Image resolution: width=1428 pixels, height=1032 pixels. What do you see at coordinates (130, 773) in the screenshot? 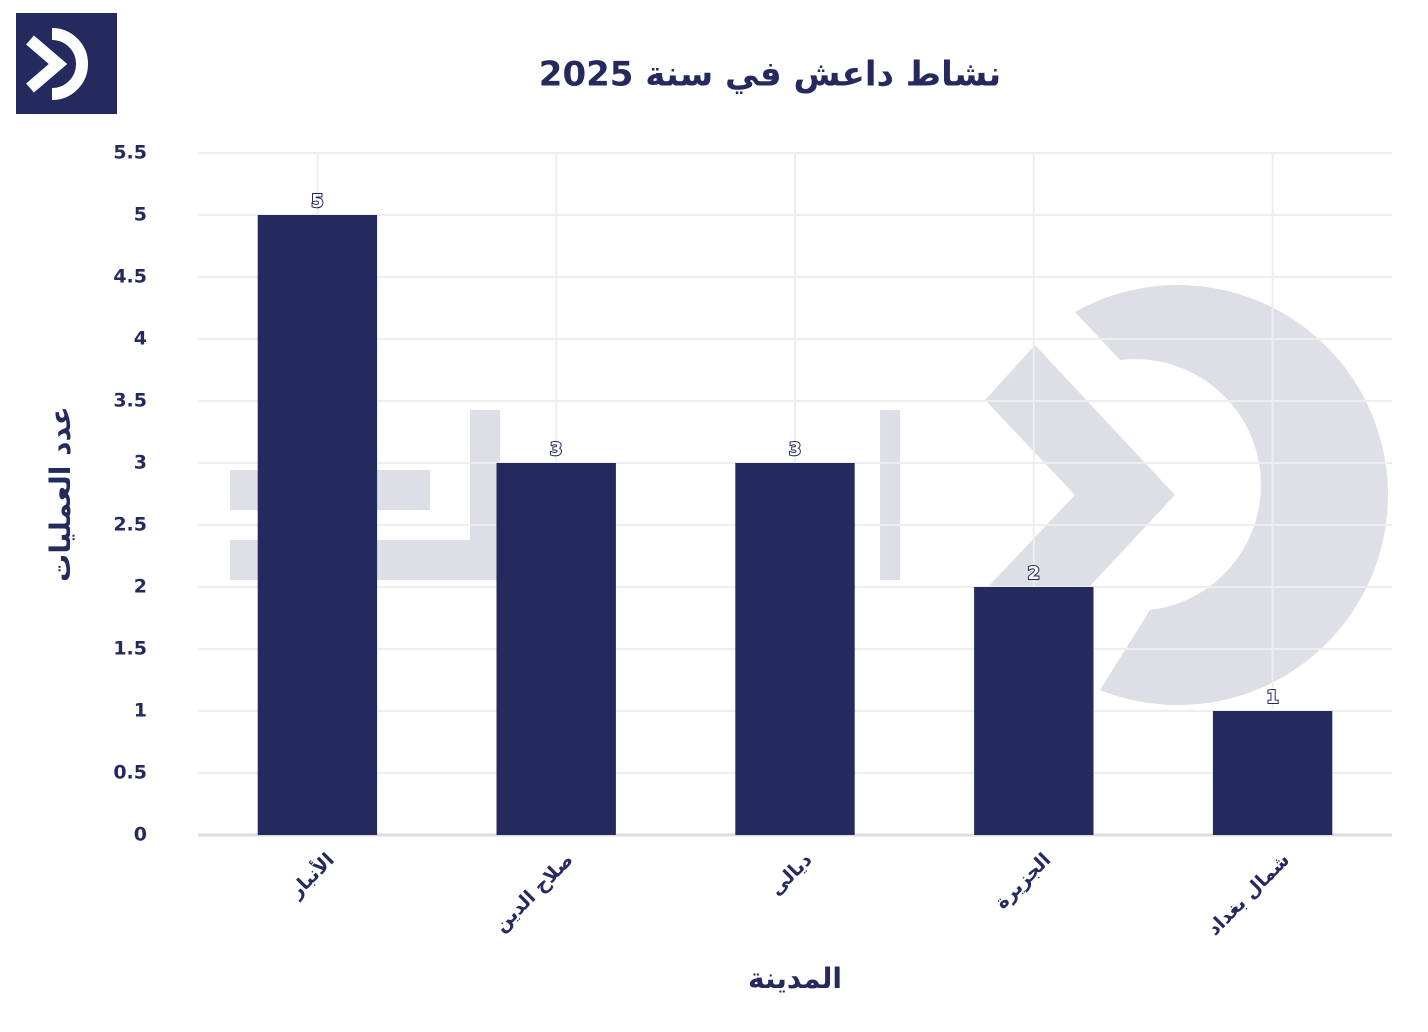
I see `y-tick-label: 0.5` at bounding box center [130, 773].